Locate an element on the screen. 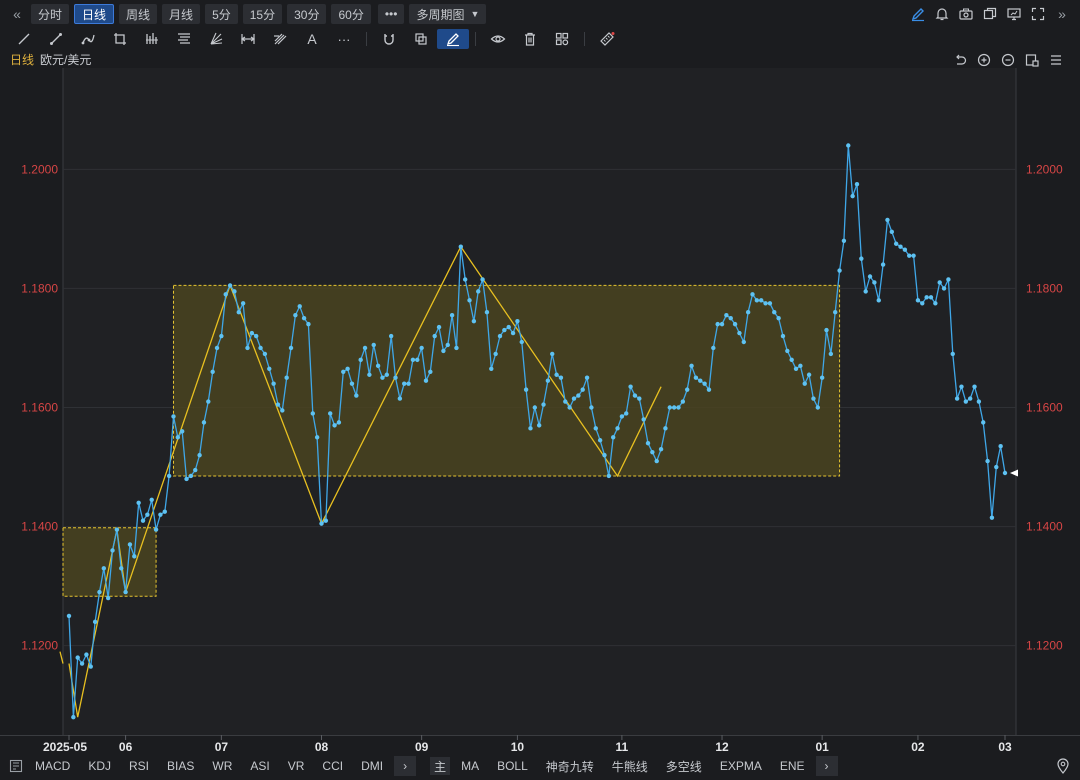 The height and width of the screenshot is (780, 1080). period-button: 30分 is located at coordinates (307, 14).